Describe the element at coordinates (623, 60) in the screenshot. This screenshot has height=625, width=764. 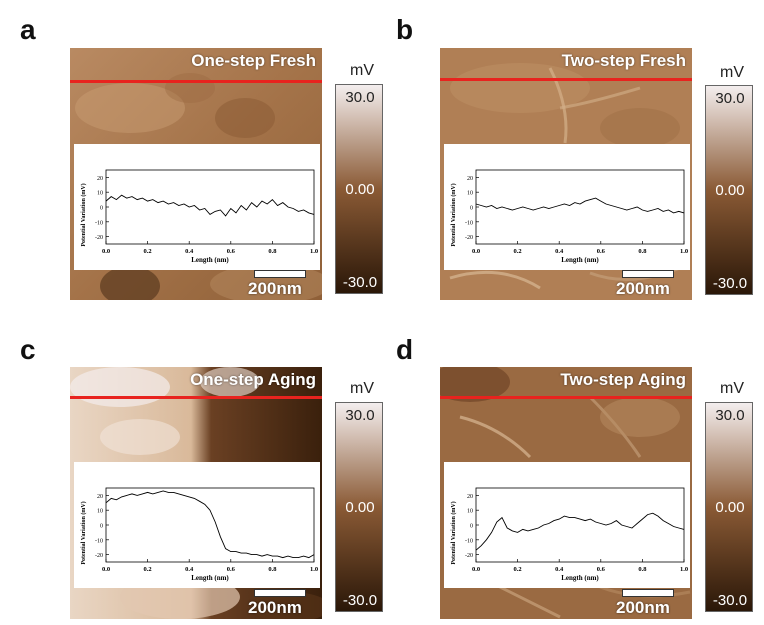
I see `panel-title: Two-step Fresh` at that location.